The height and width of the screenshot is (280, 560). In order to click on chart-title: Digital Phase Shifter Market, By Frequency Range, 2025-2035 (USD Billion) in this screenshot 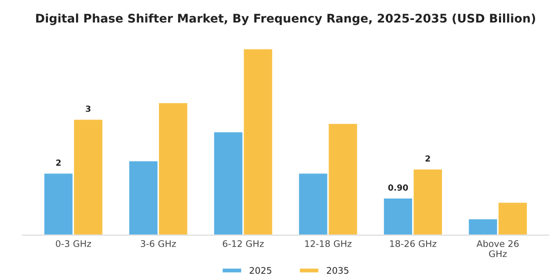, I will do `click(286, 20)`.